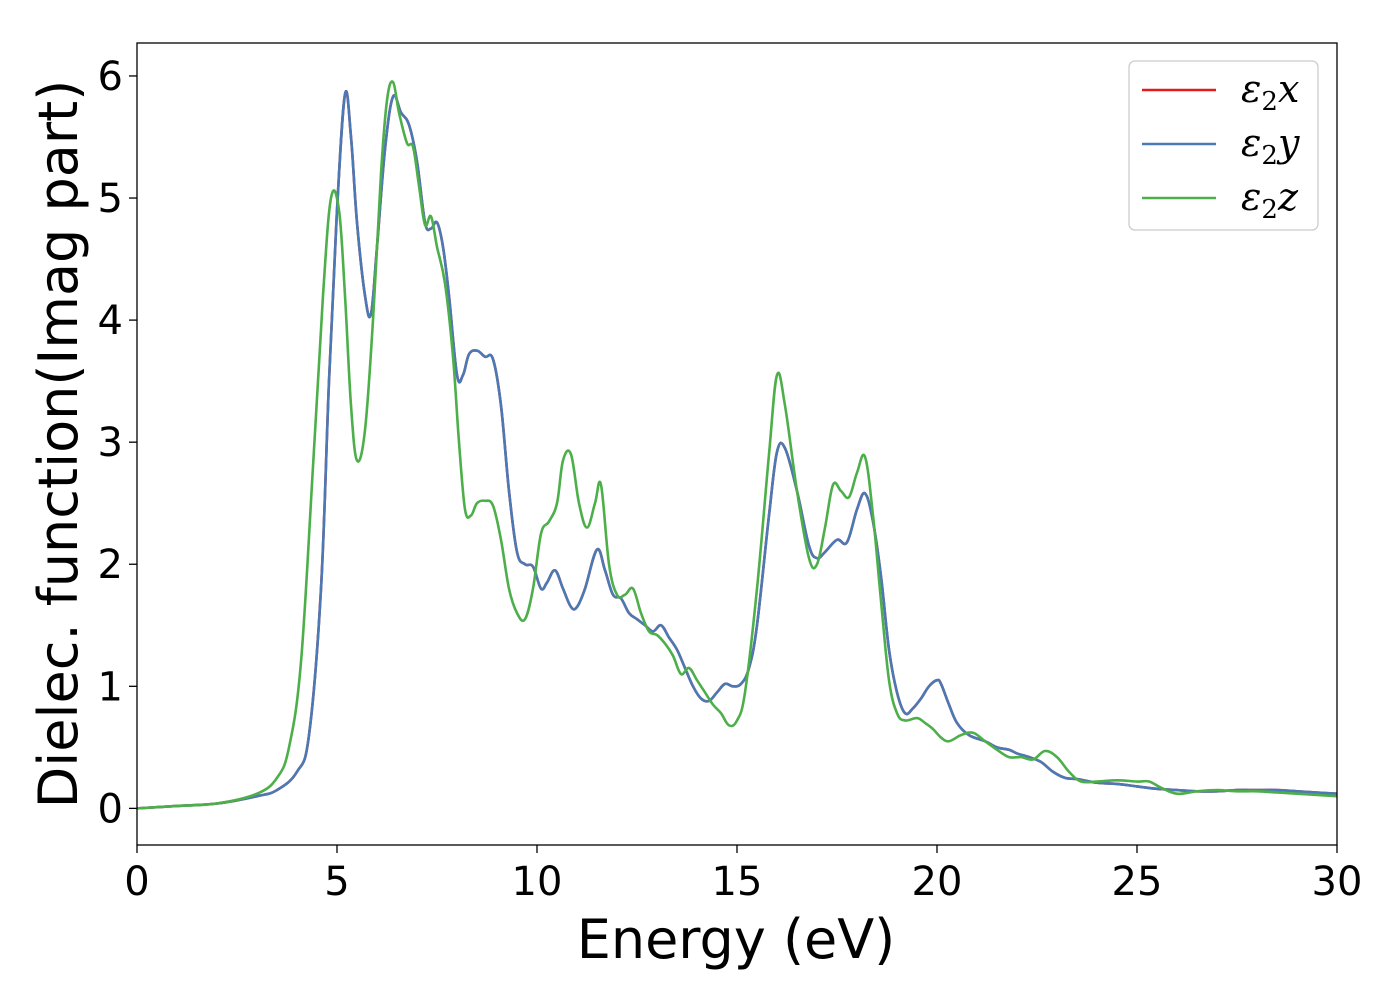 This screenshot has width=1400, height=1000. Describe the element at coordinates (110, 199) in the screenshot. I see `y-tick-label: 5` at that location.